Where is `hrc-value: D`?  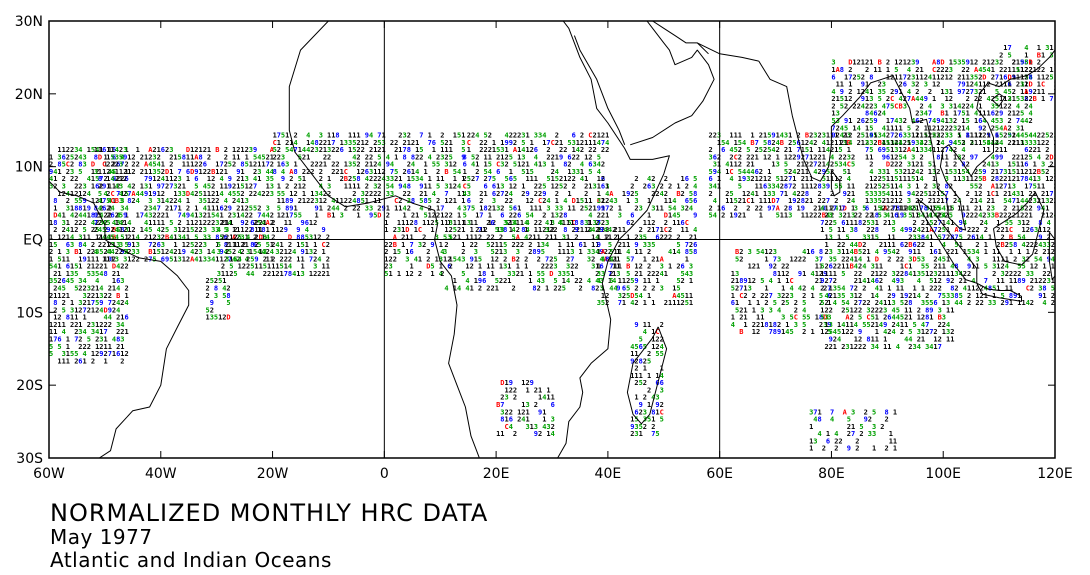 hrc-value: D is located at coordinates (290, 238).